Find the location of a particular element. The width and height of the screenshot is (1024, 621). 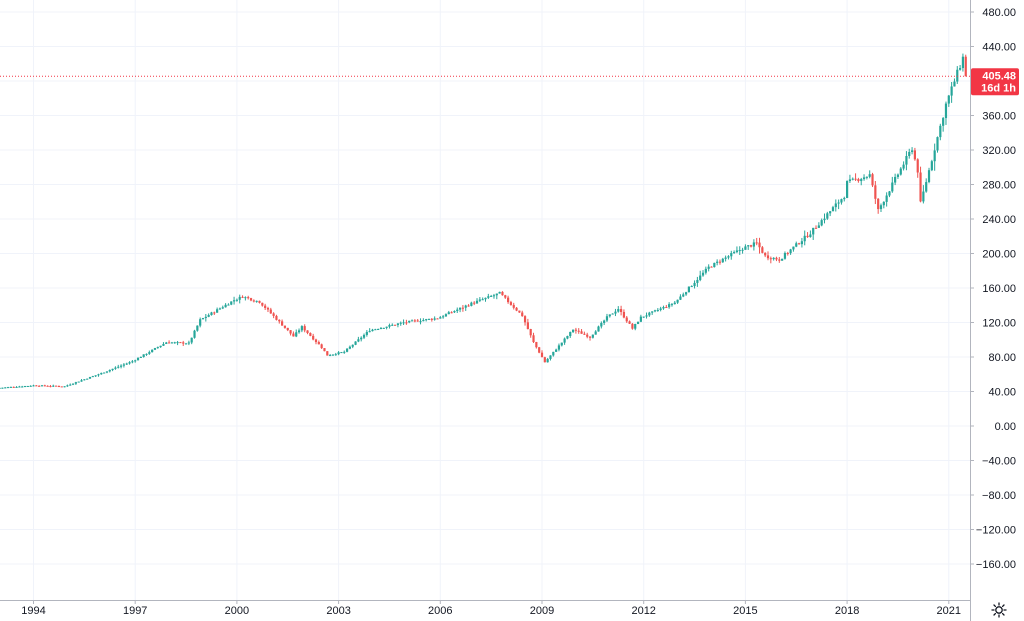

y-tick-label: 360.00 is located at coordinates (999, 117).